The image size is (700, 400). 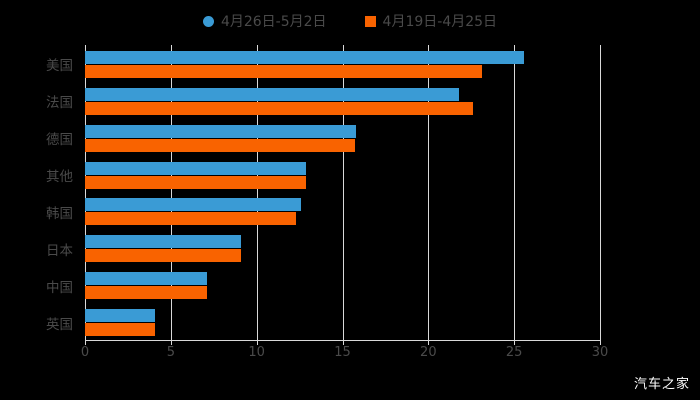 I want to click on bar-英国-series-1, so click(x=120, y=330).